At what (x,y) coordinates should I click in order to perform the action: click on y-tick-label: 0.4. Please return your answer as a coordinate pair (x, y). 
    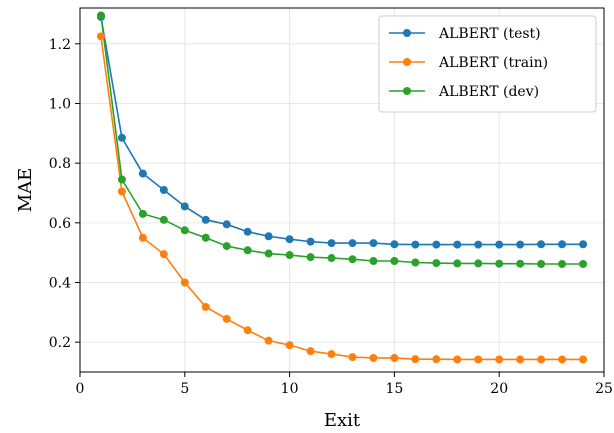
    Looking at the image, I should click on (60, 283).